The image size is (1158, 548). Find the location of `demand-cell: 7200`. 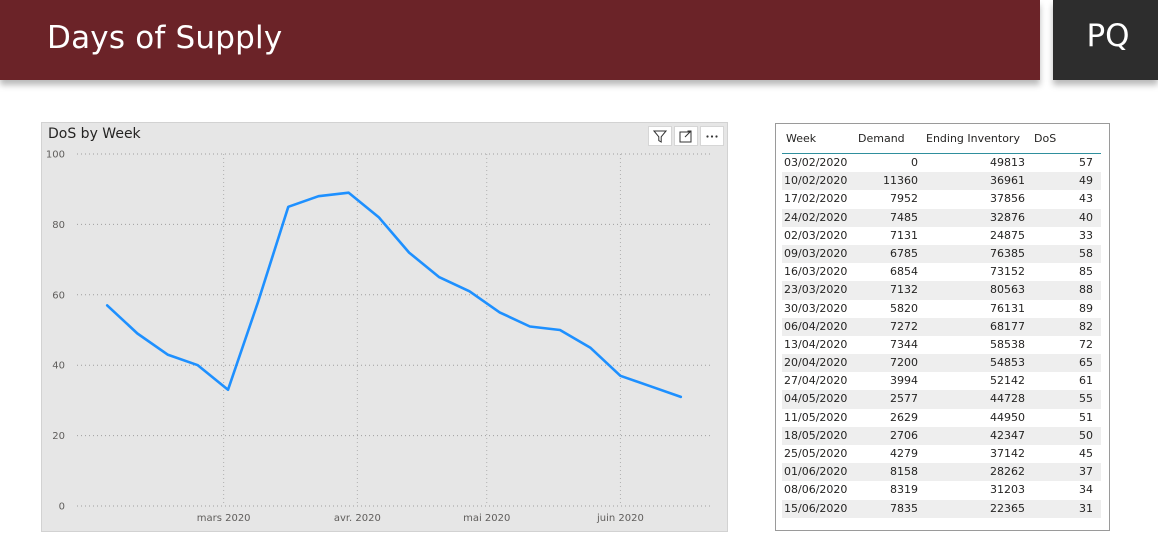

demand-cell: 7200 is located at coordinates (904, 363).